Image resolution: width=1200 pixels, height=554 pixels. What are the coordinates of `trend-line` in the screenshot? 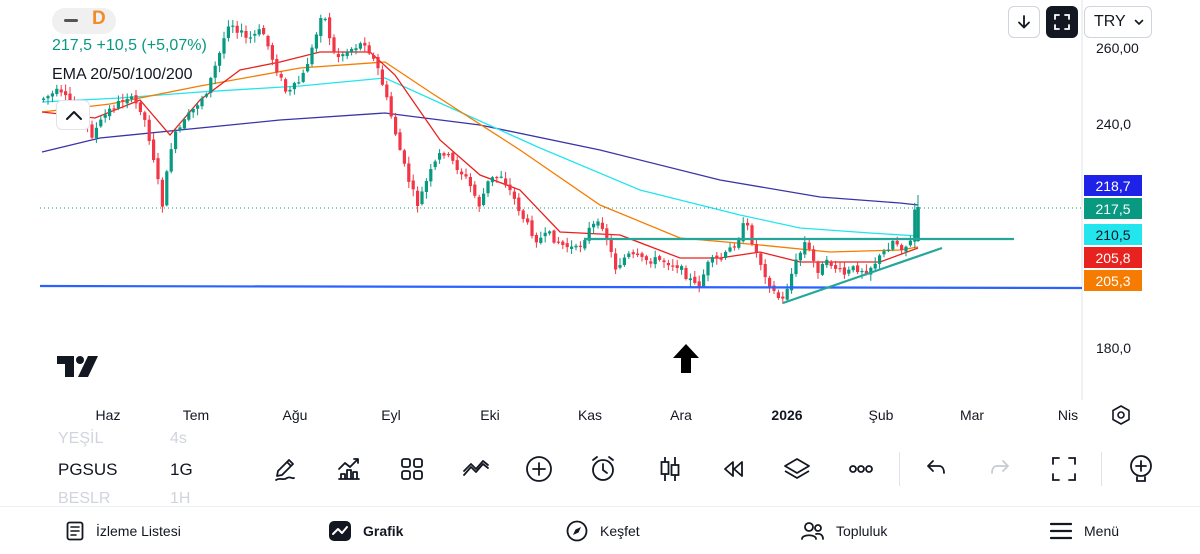 It's located at (862, 275).